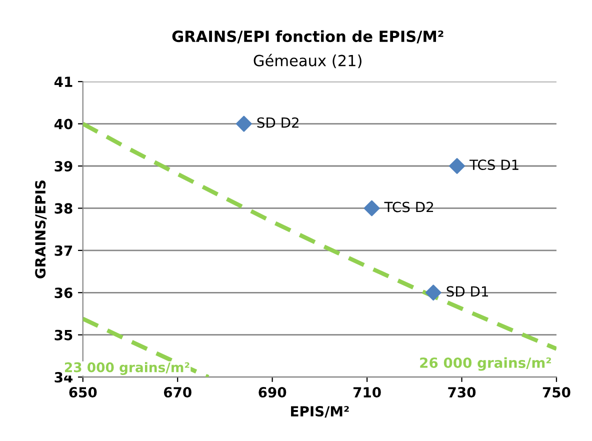 This screenshot has height=441, width=592. What do you see at coordinates (63, 81) in the screenshot?
I see `y-tick-label: 41` at bounding box center [63, 81].